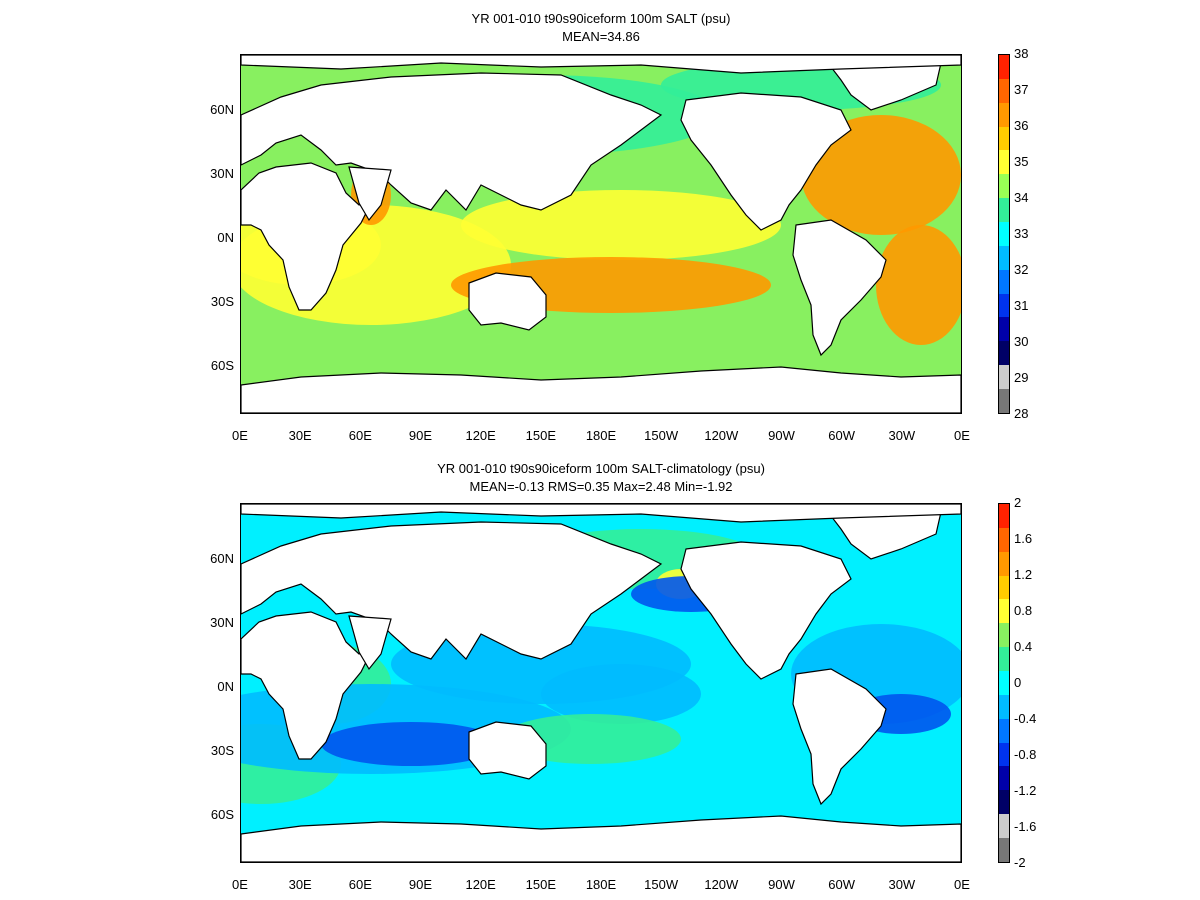  Describe the element at coordinates (1021, 377) in the screenshot. I see `colorbar-tick-label: 29` at that location.